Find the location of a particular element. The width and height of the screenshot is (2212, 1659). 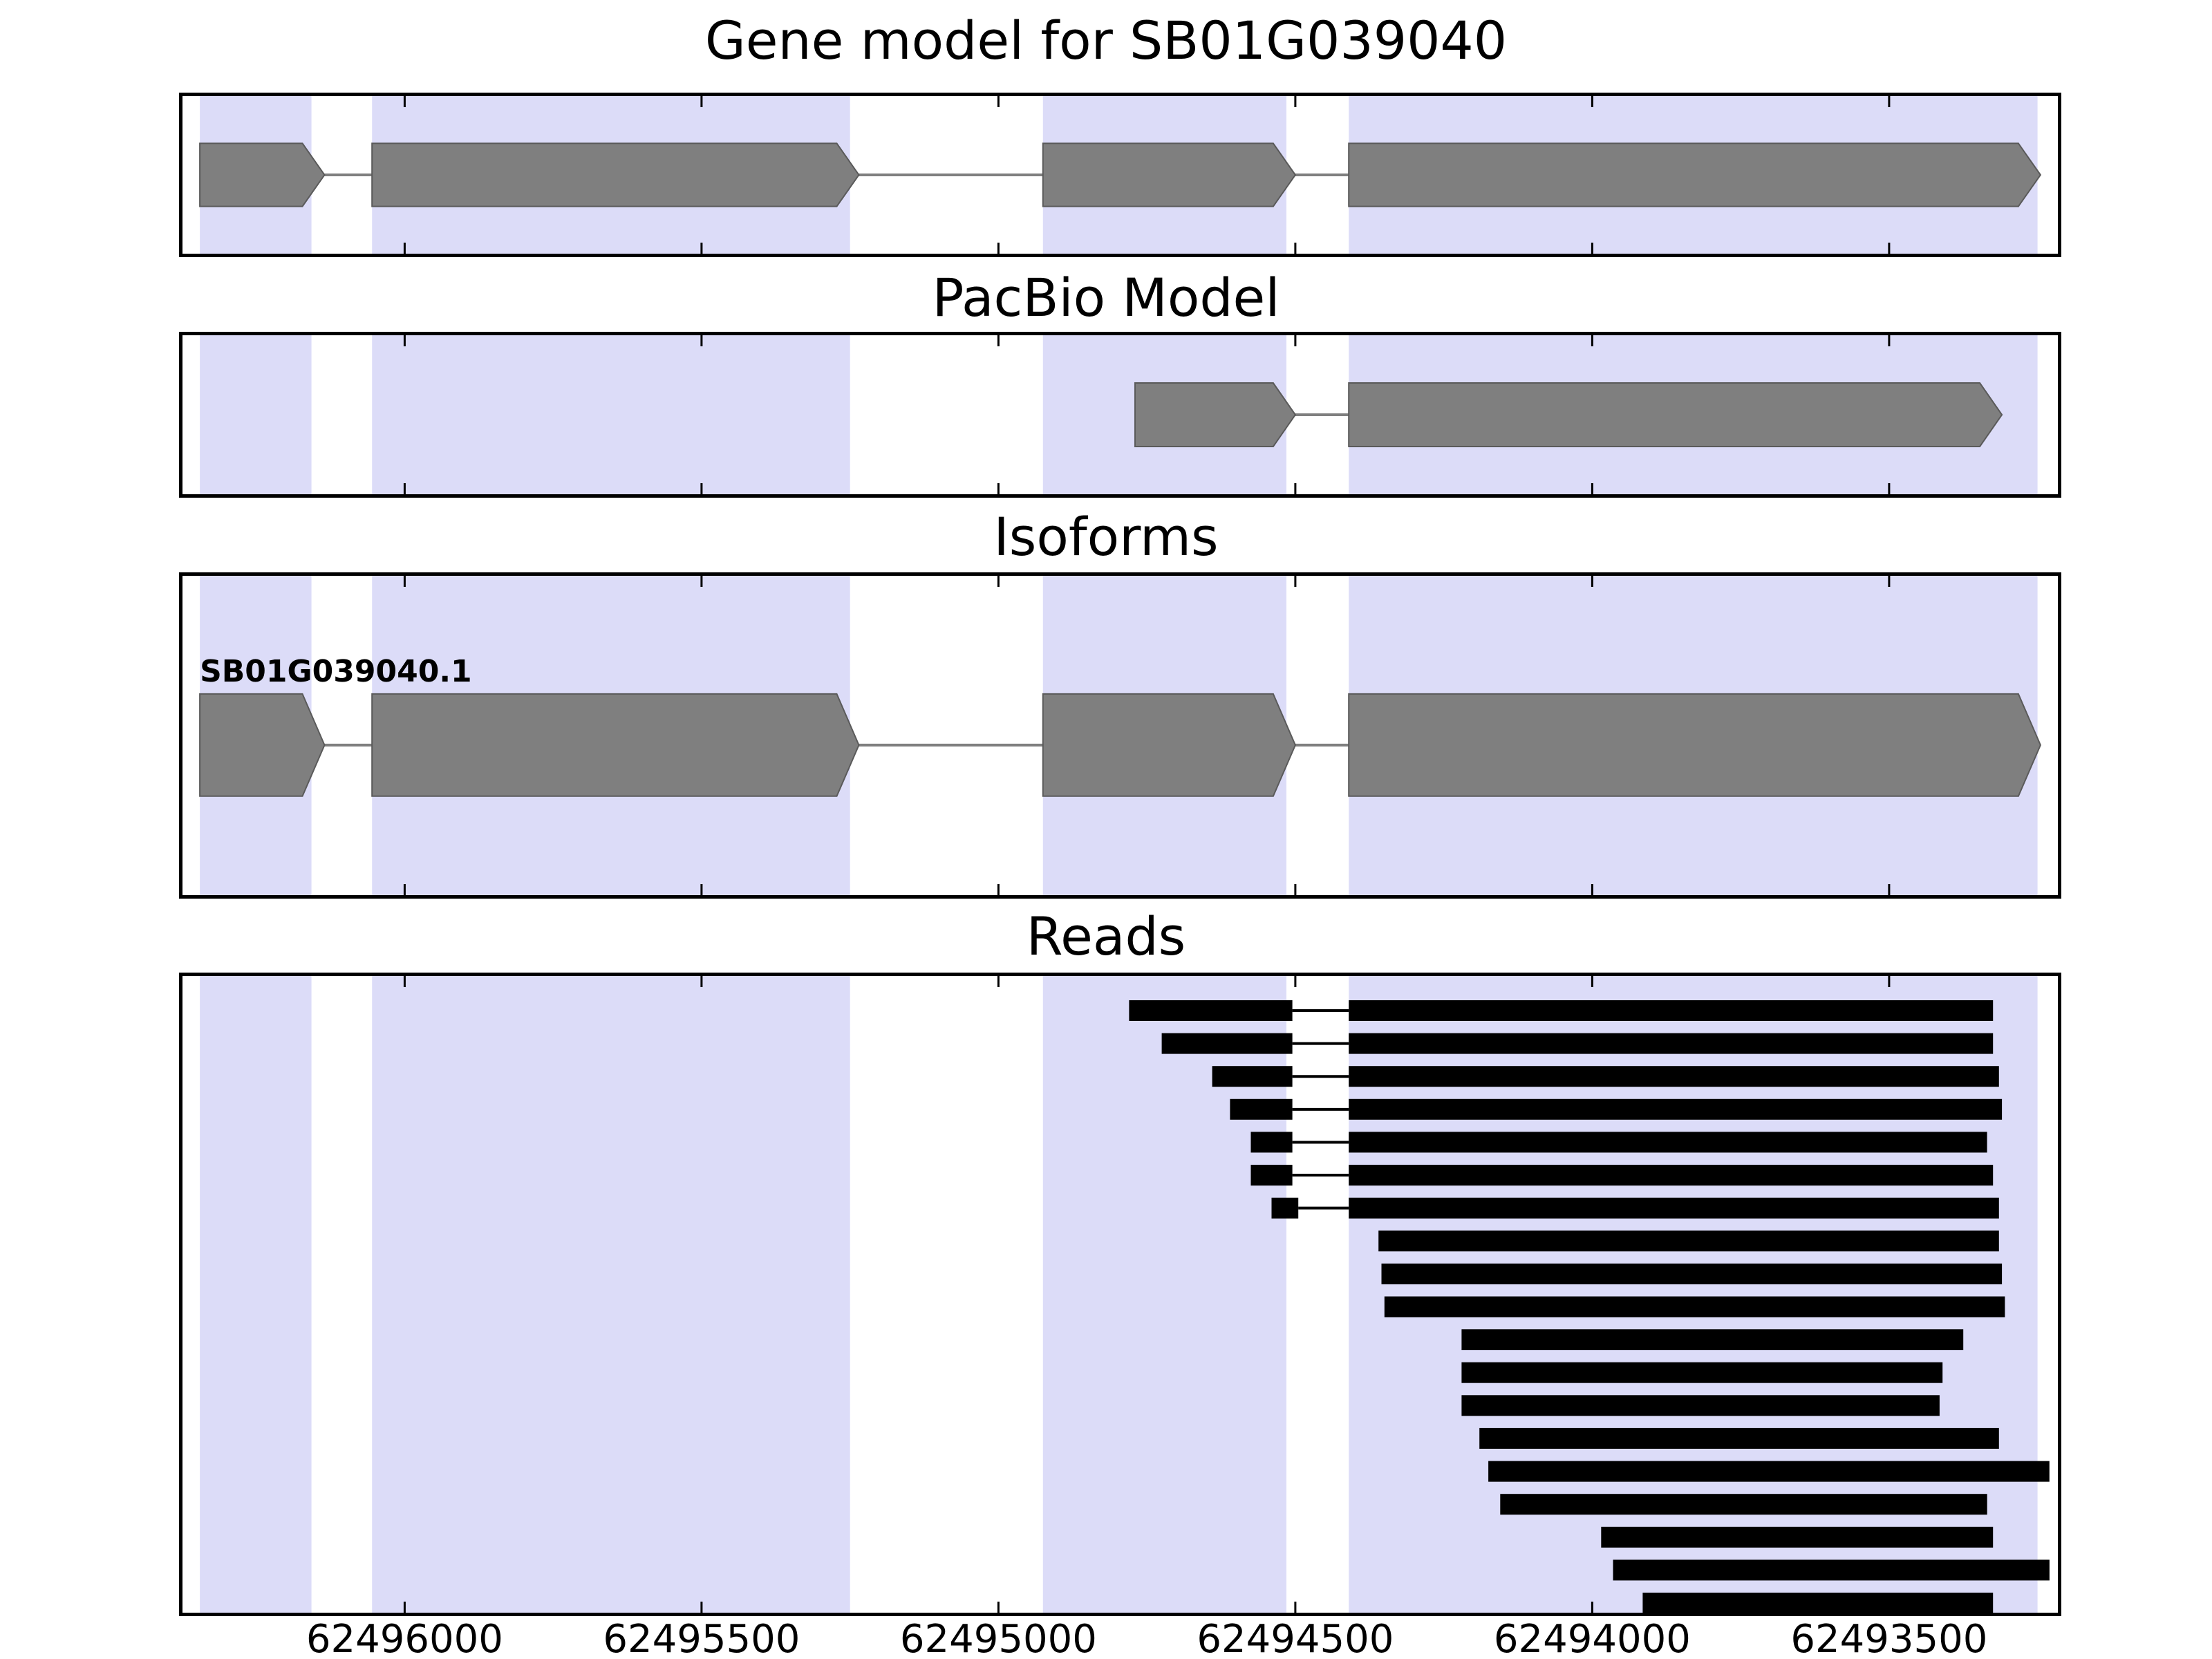

isoforms-title: Isoforms is located at coordinates (1106, 537).